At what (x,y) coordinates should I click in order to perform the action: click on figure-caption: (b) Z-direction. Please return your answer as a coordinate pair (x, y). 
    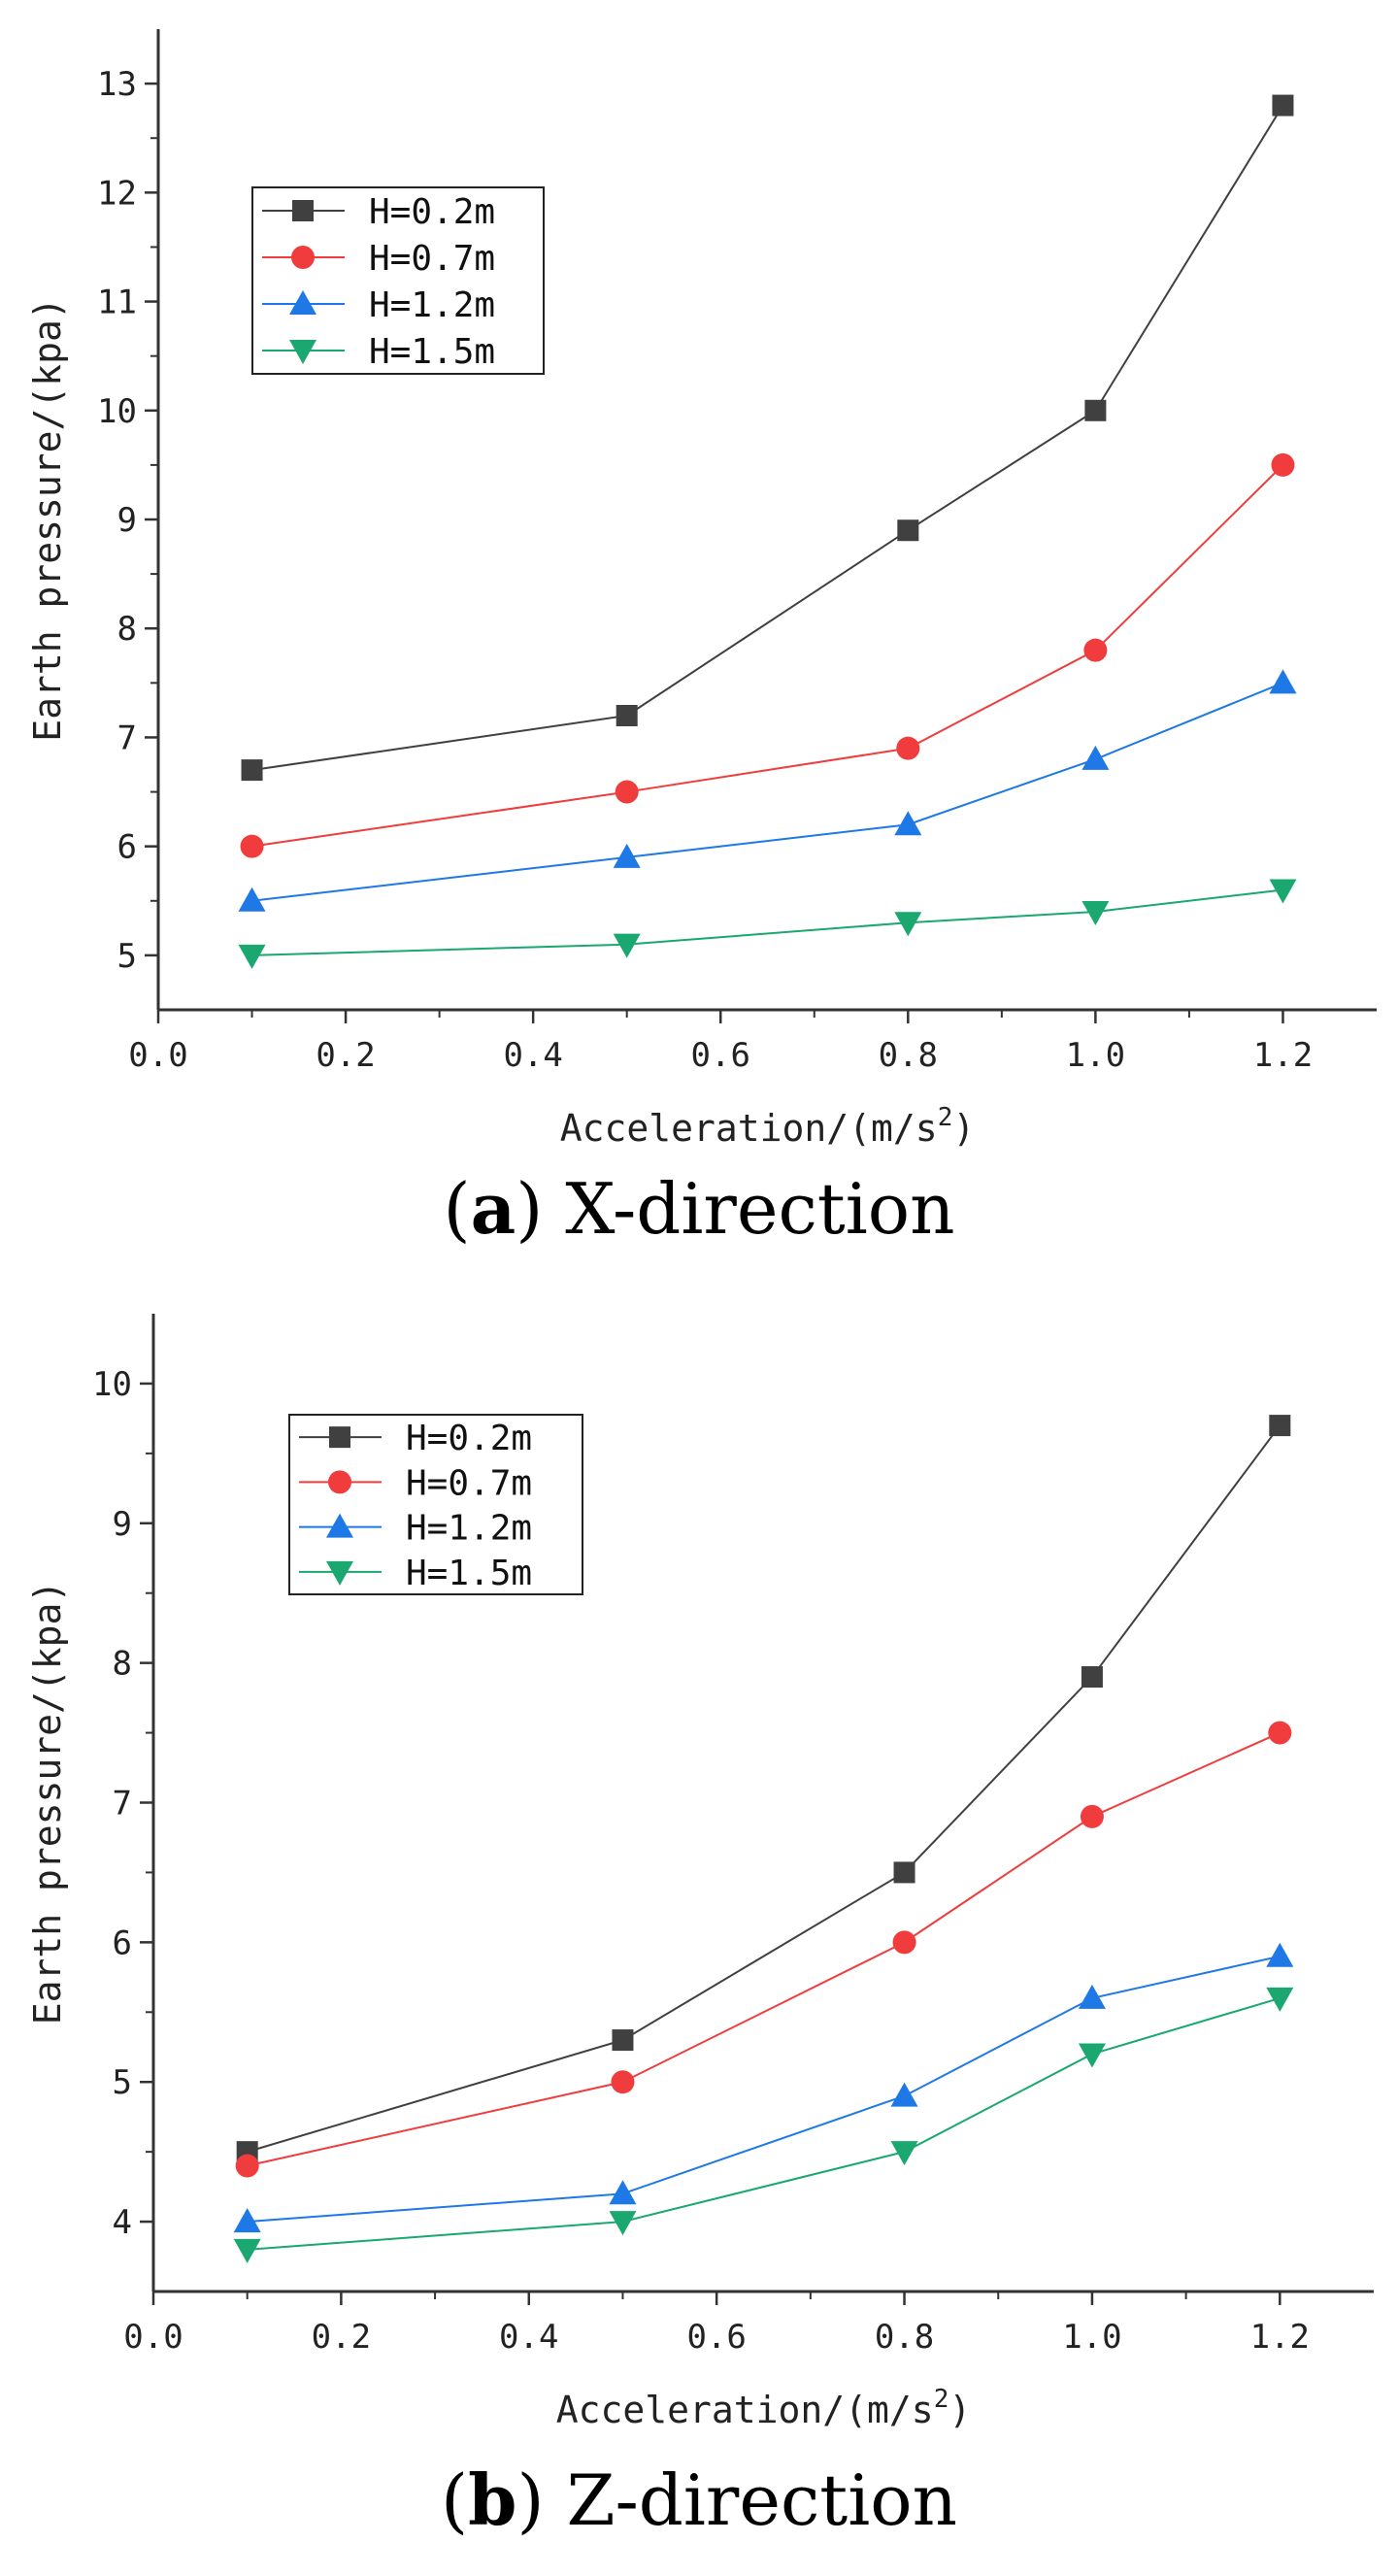
    Looking at the image, I should click on (699, 2500).